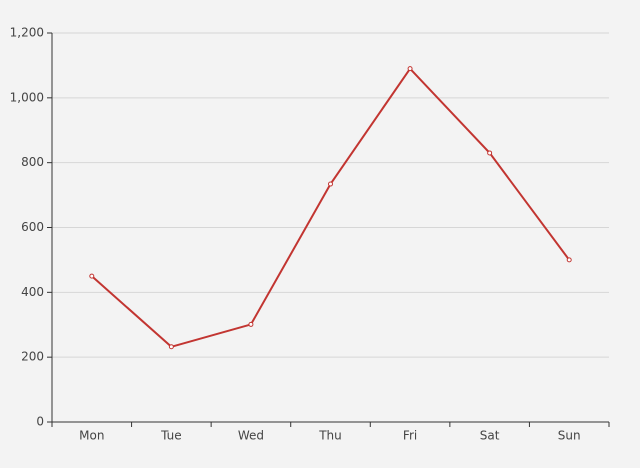 The width and height of the screenshot is (640, 468). What do you see at coordinates (32, 162) in the screenshot?
I see `y-tick-label: 800` at bounding box center [32, 162].